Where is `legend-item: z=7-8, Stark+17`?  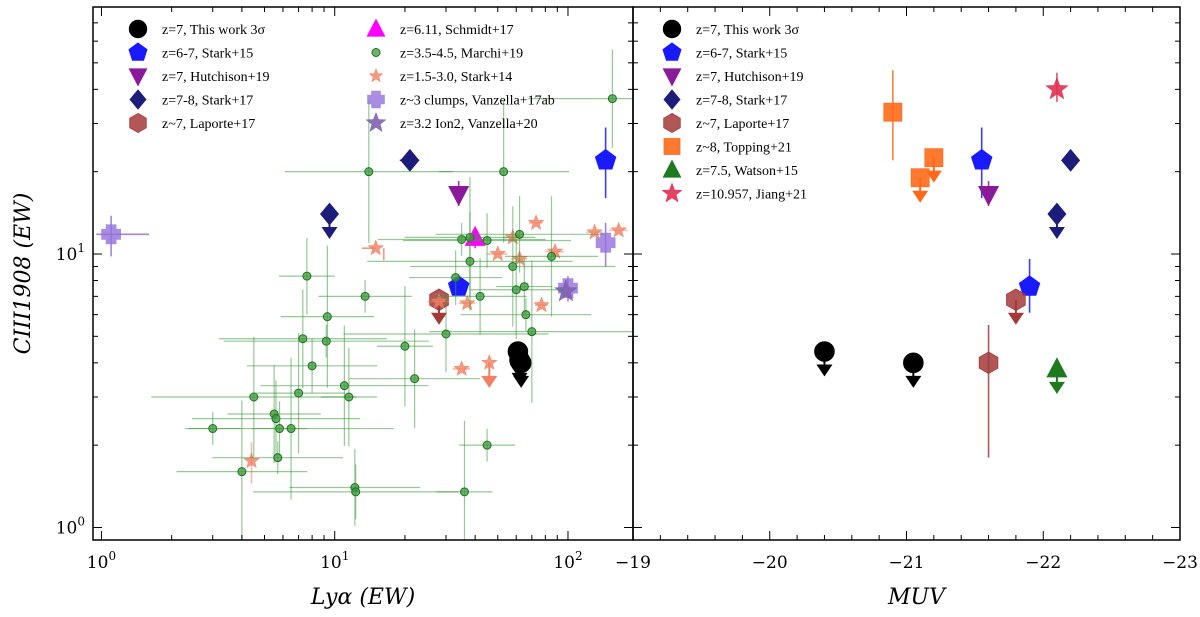
legend-item: z=7-8, Stark+17 is located at coordinates (725, 99).